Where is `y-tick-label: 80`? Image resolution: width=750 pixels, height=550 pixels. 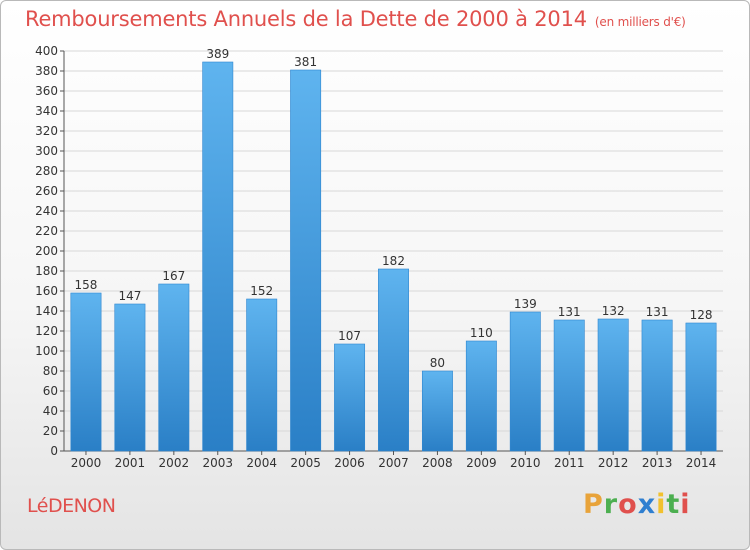 y-tick-label: 80 is located at coordinates (50, 371).